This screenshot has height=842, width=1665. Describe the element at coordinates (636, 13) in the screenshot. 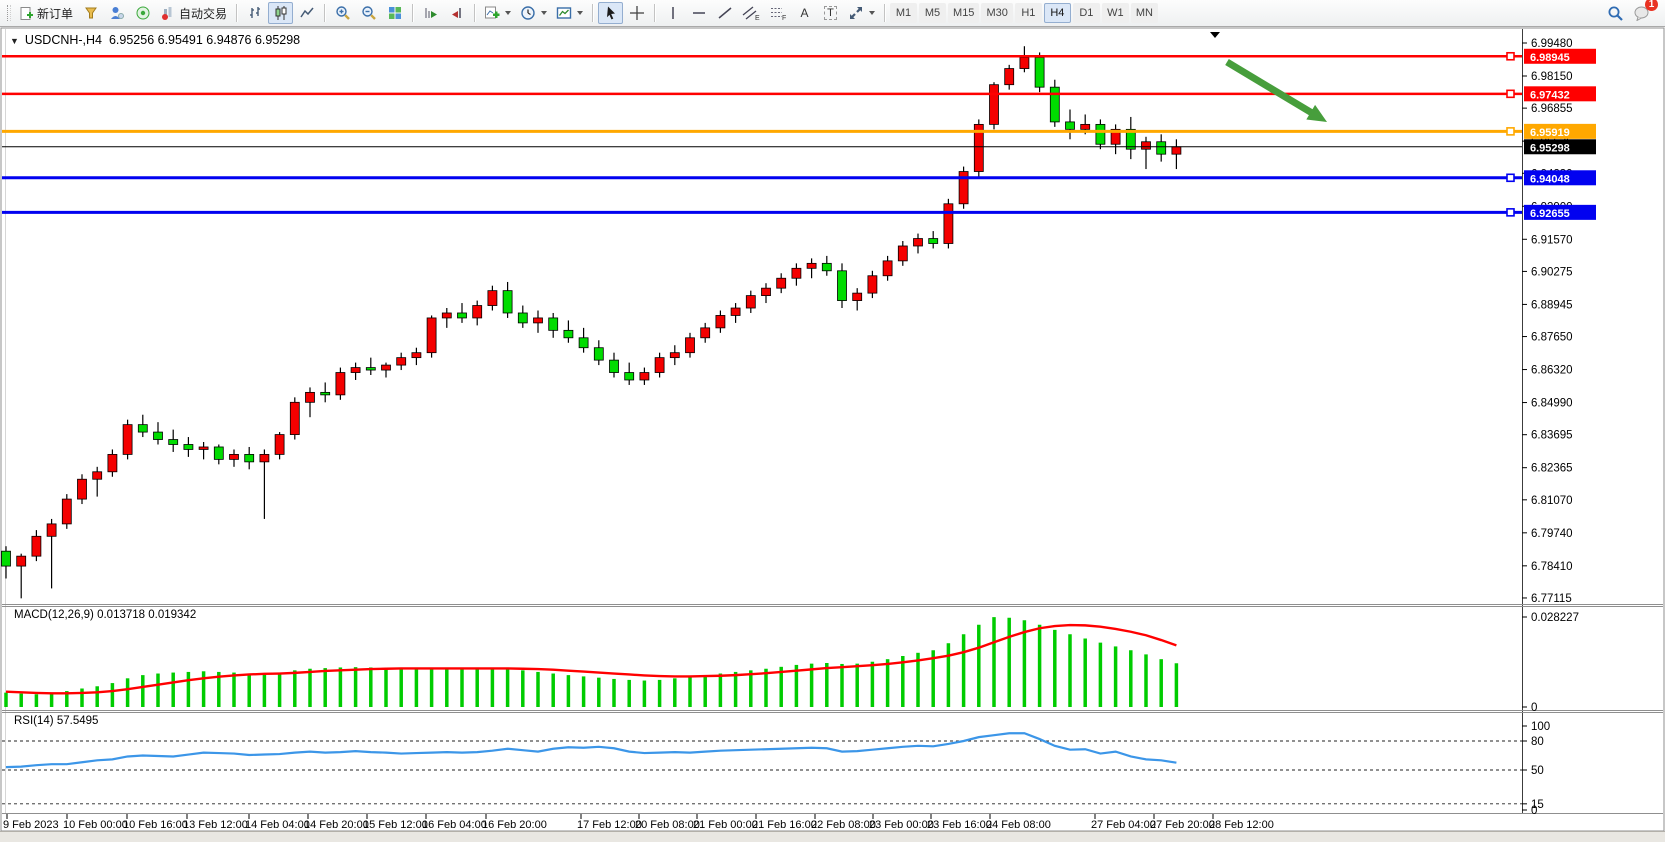

I see `crosshair-tool-button` at that location.